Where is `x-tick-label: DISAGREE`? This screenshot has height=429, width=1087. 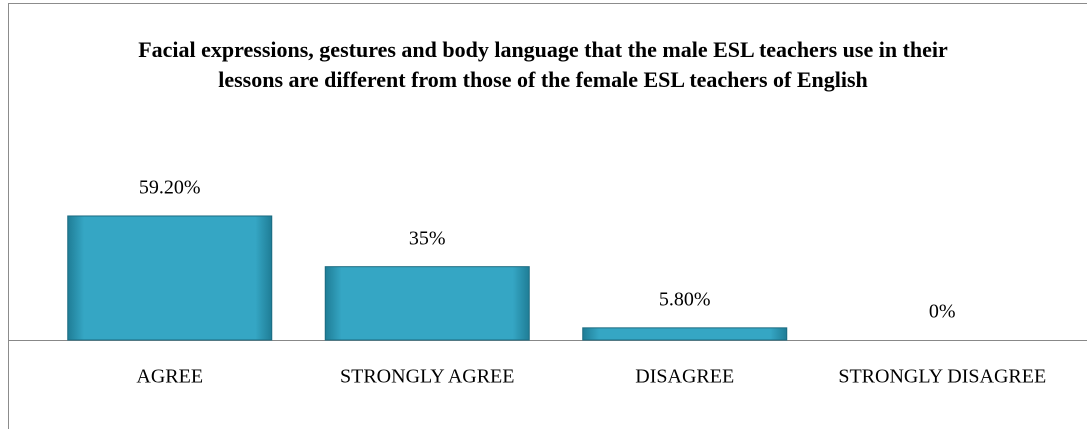 x-tick-label: DISAGREE is located at coordinates (684, 377).